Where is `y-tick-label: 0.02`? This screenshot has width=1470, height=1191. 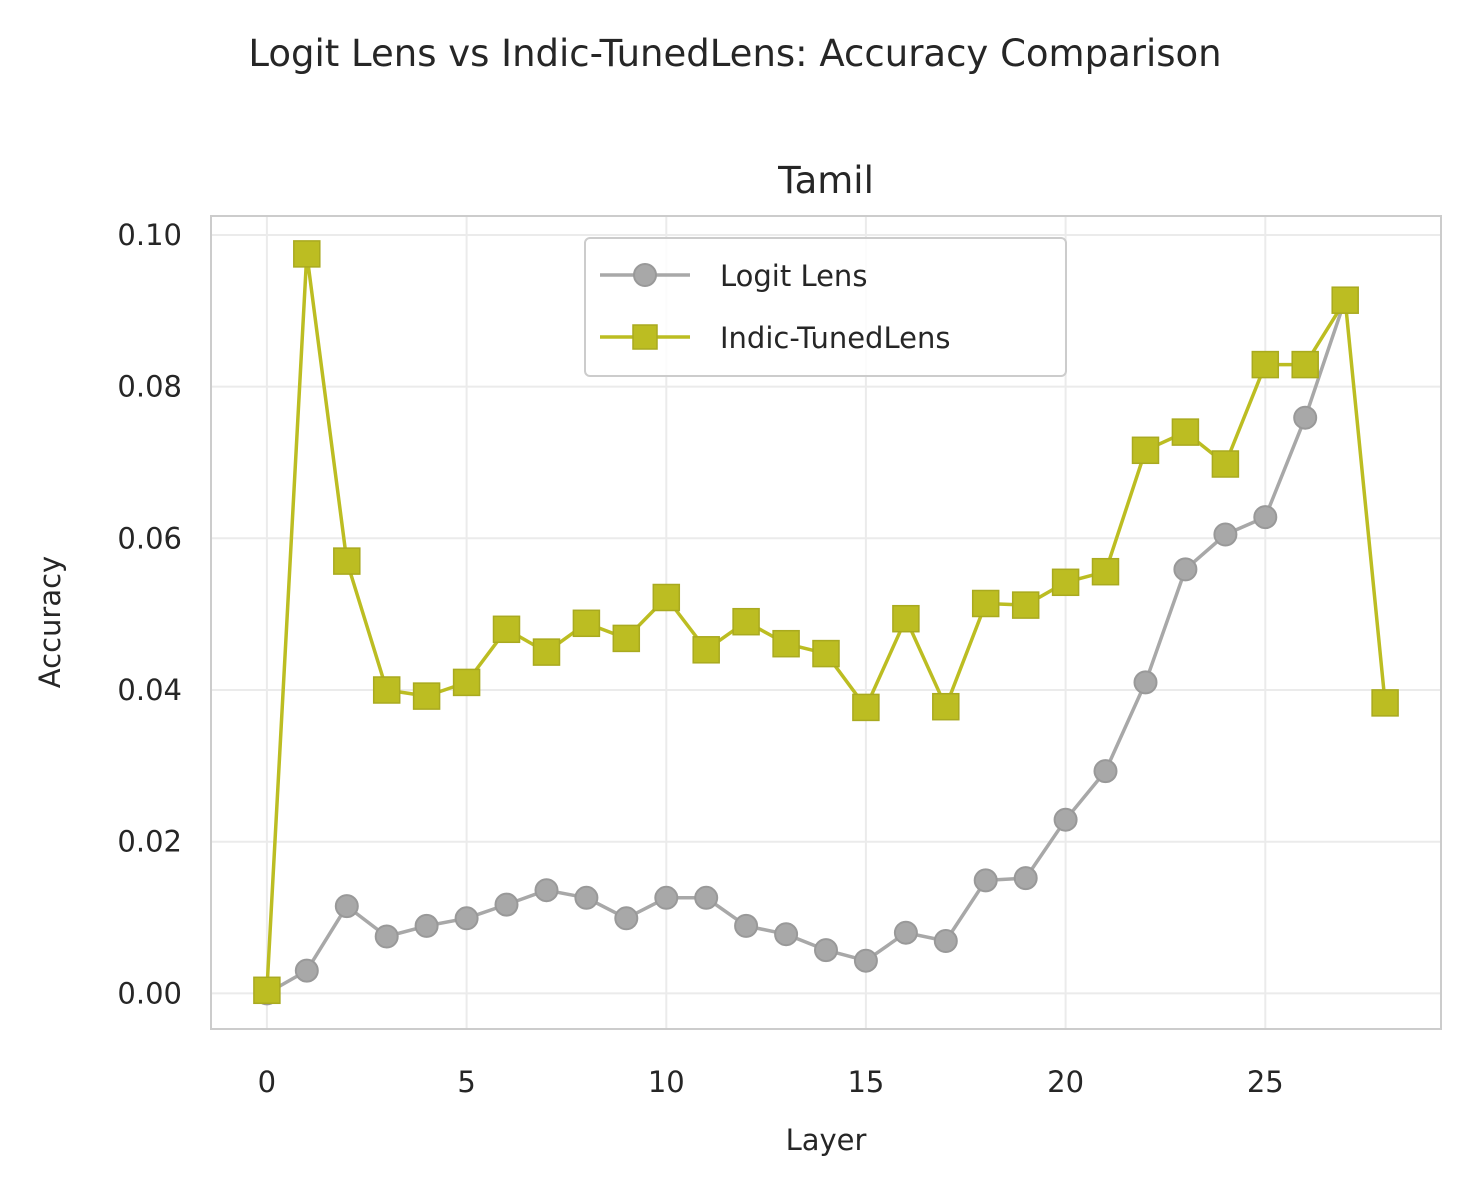 y-tick-label: 0.02 is located at coordinates (149, 842).